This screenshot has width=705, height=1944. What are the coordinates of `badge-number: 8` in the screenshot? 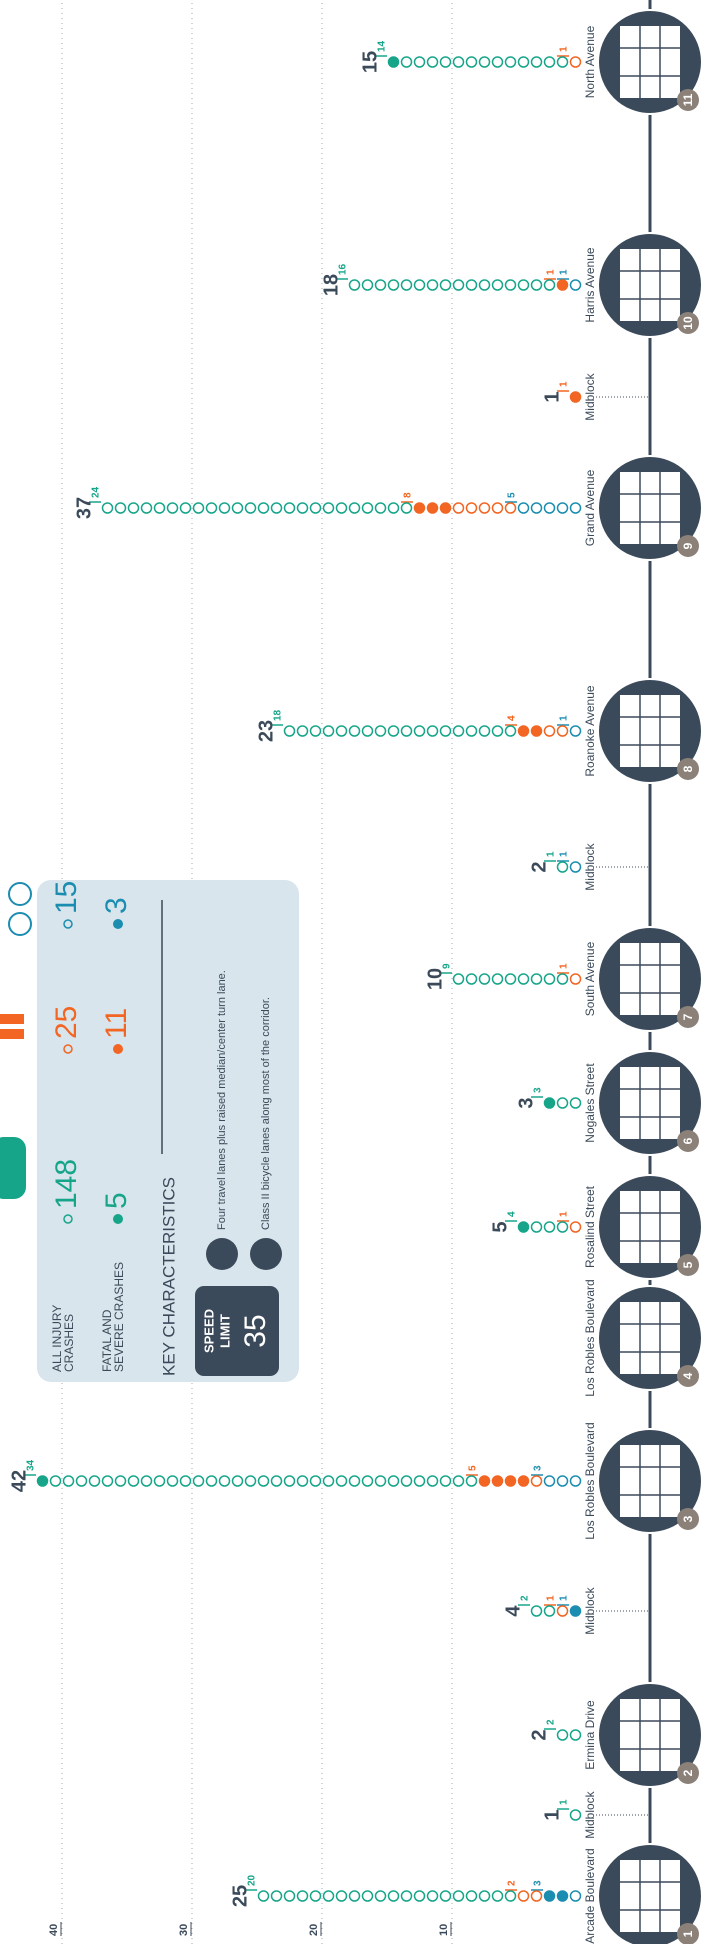 It's located at (688, 768).